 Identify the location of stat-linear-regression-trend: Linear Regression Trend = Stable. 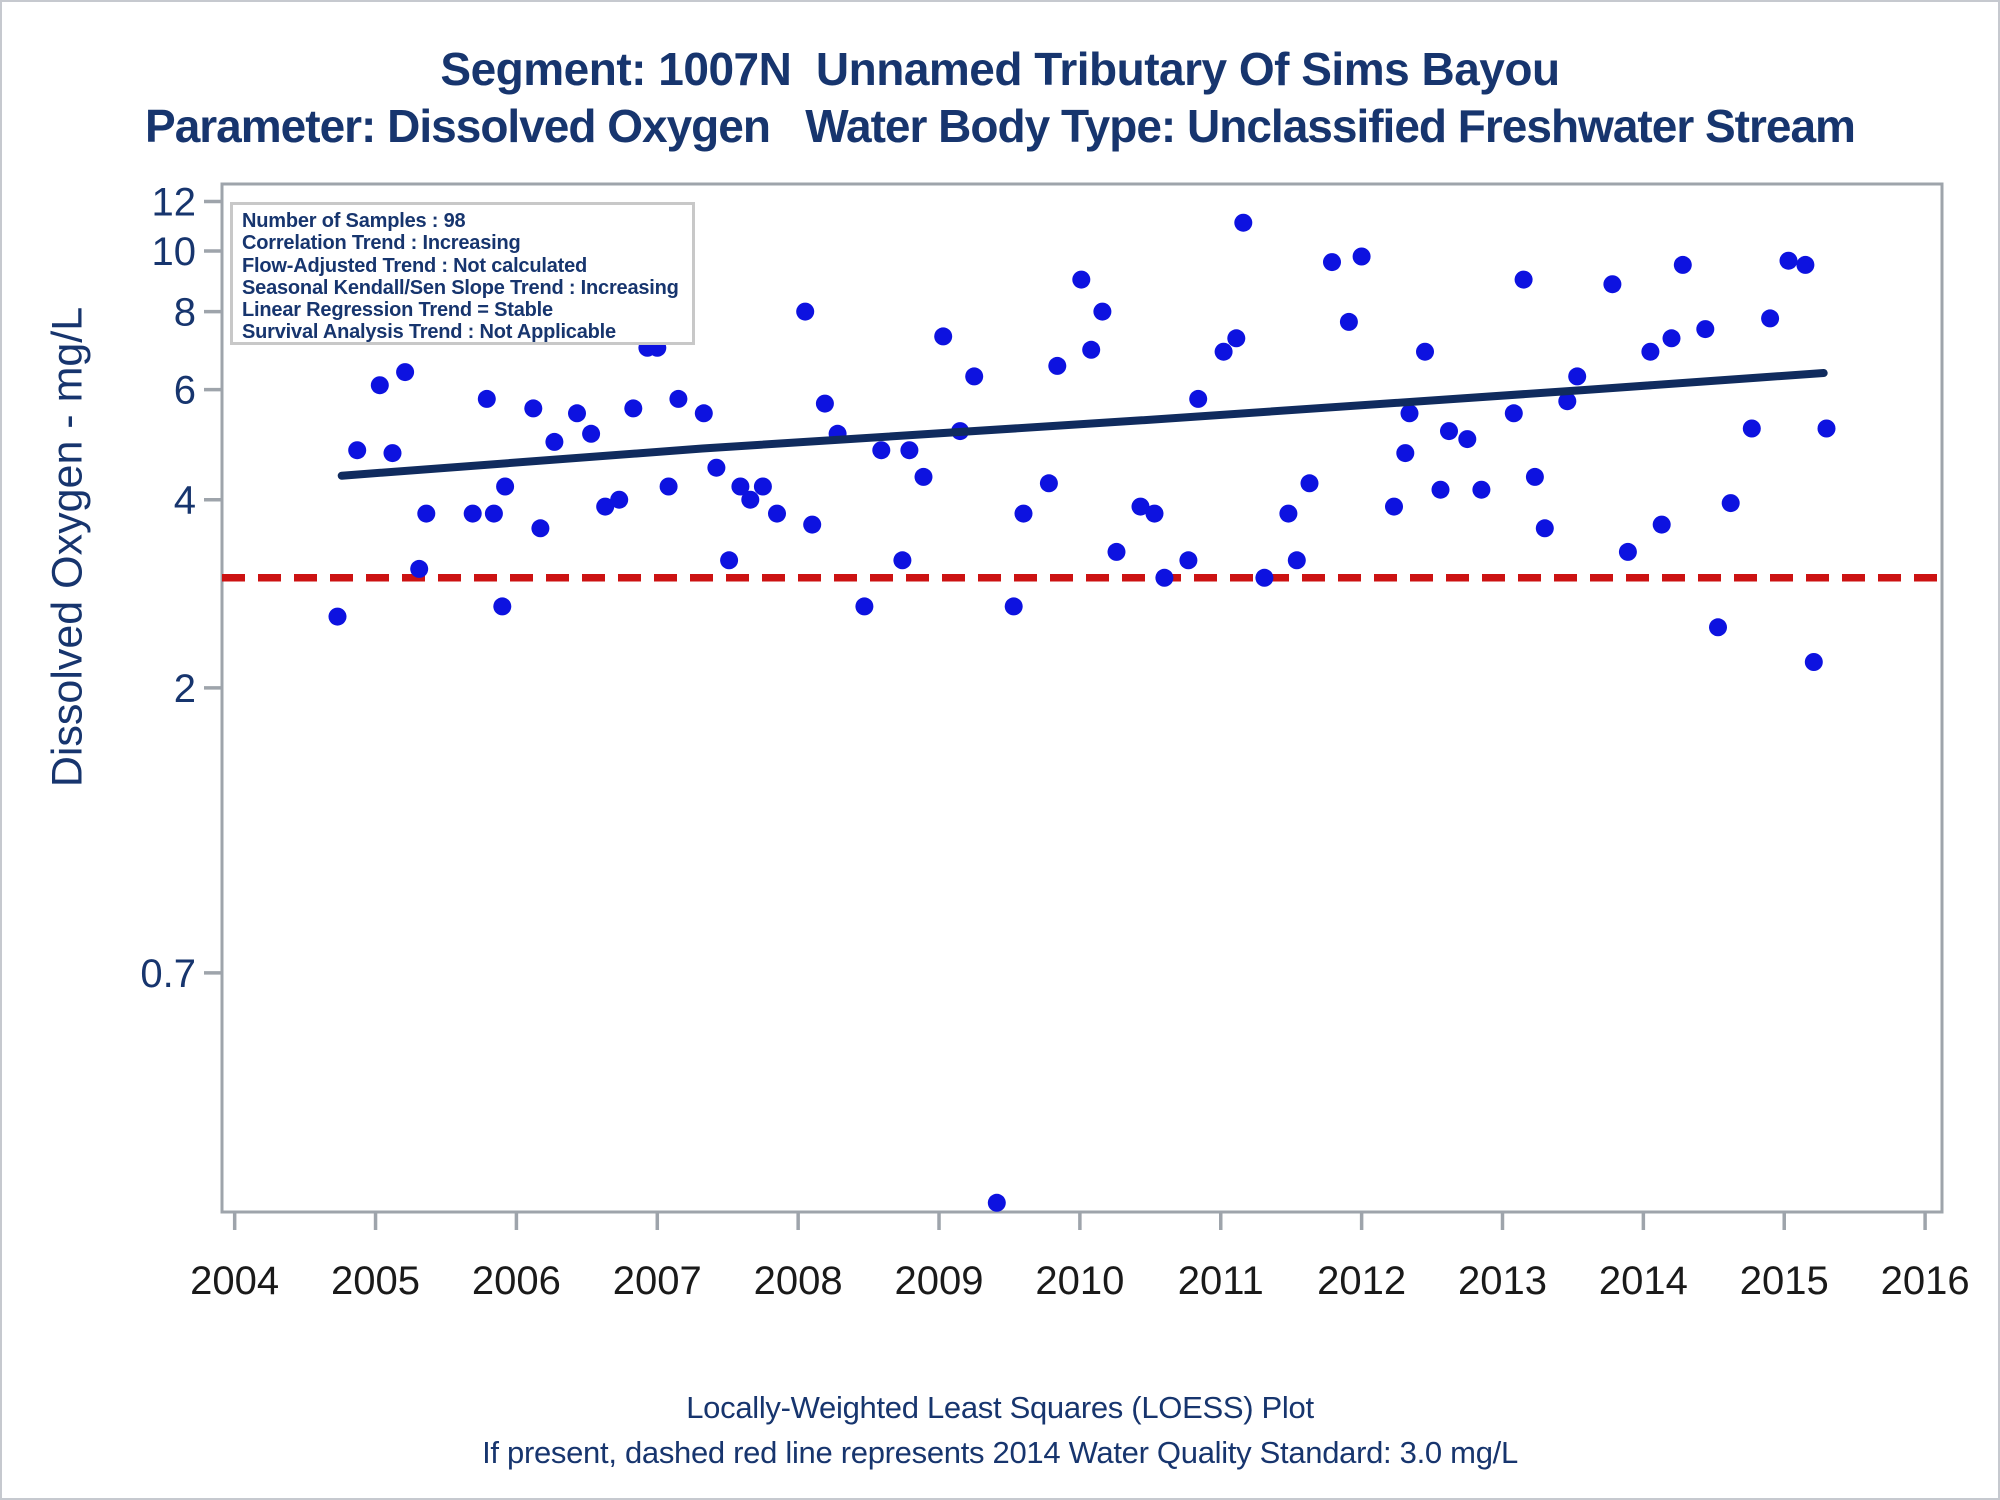
(397, 310).